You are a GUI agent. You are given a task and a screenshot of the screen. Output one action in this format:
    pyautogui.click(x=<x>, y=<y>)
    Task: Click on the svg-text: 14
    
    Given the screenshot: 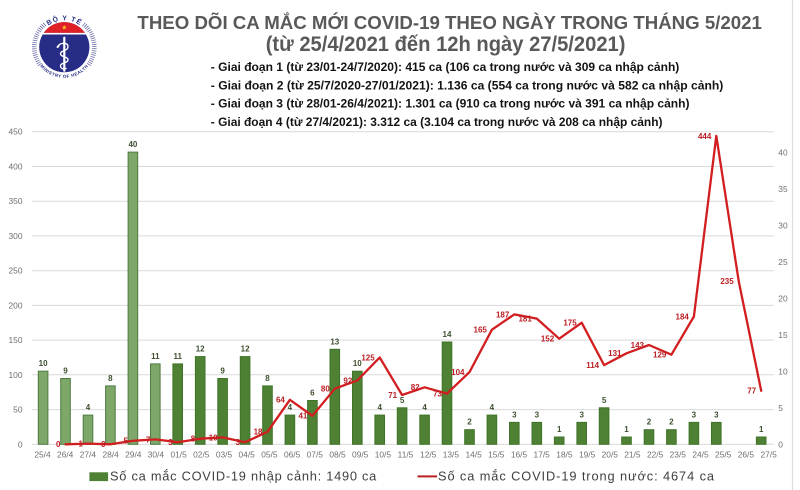 What is the action you would take?
    pyautogui.click(x=447, y=334)
    